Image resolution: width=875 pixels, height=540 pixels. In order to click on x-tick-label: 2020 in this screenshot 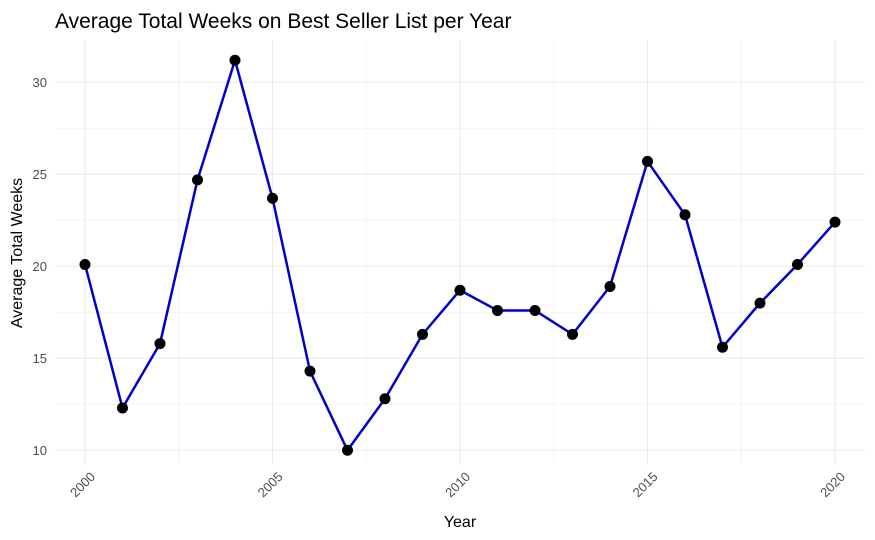, I will do `click(832, 484)`.